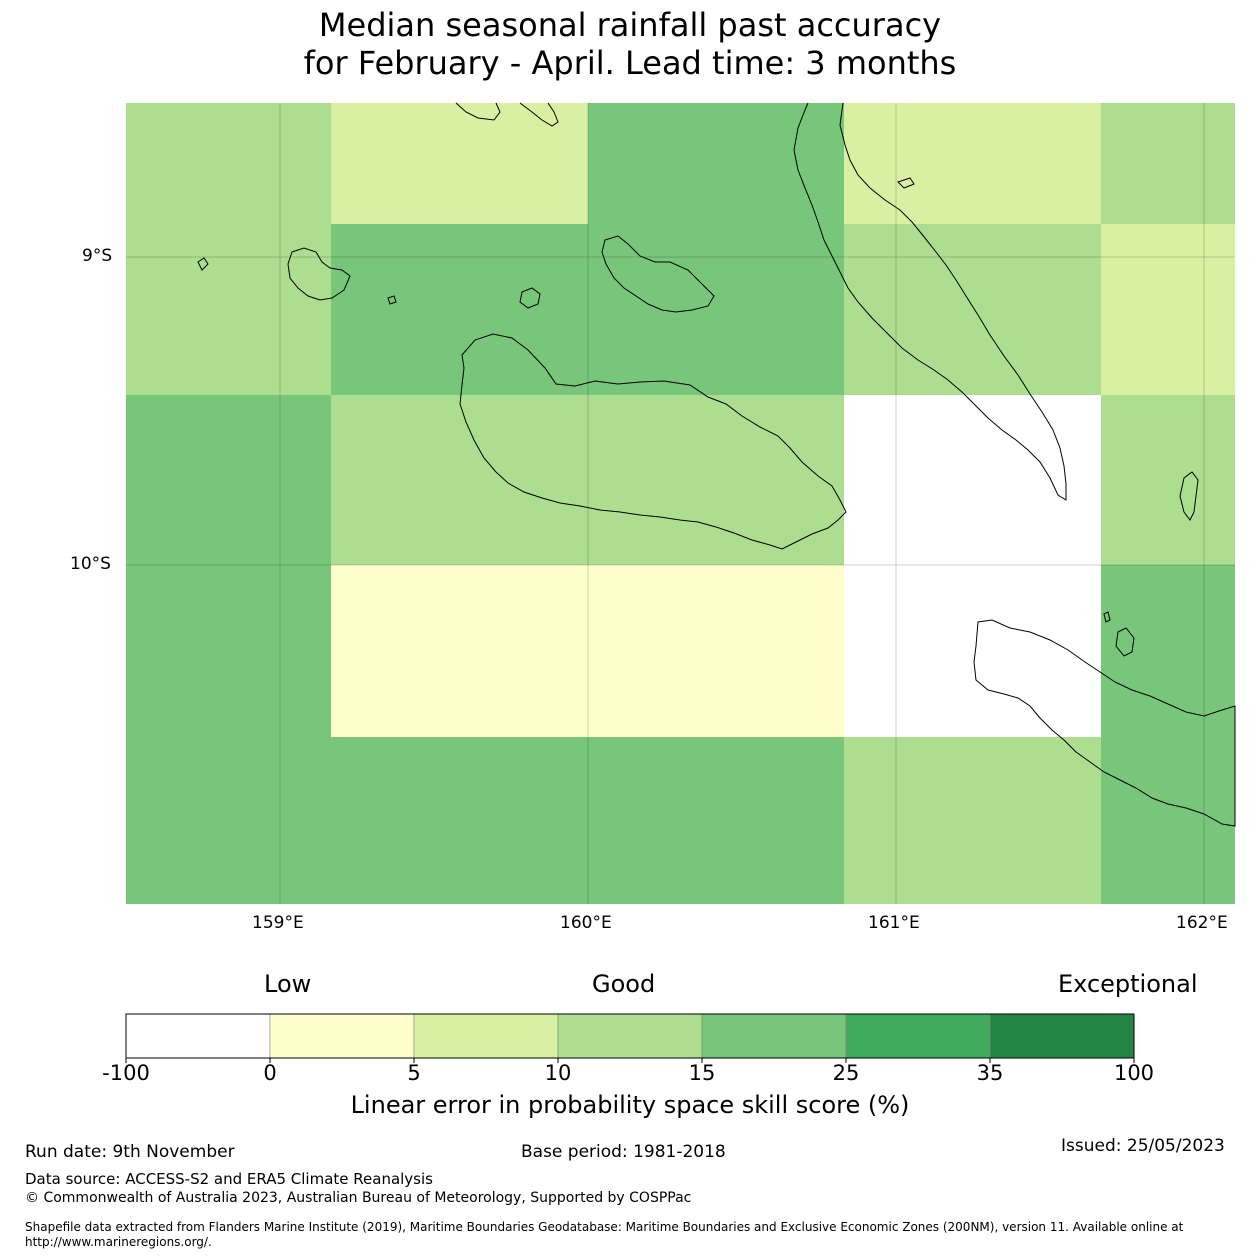  Describe the element at coordinates (414, 1073) in the screenshot. I see `colorbar-tick: 5` at that location.